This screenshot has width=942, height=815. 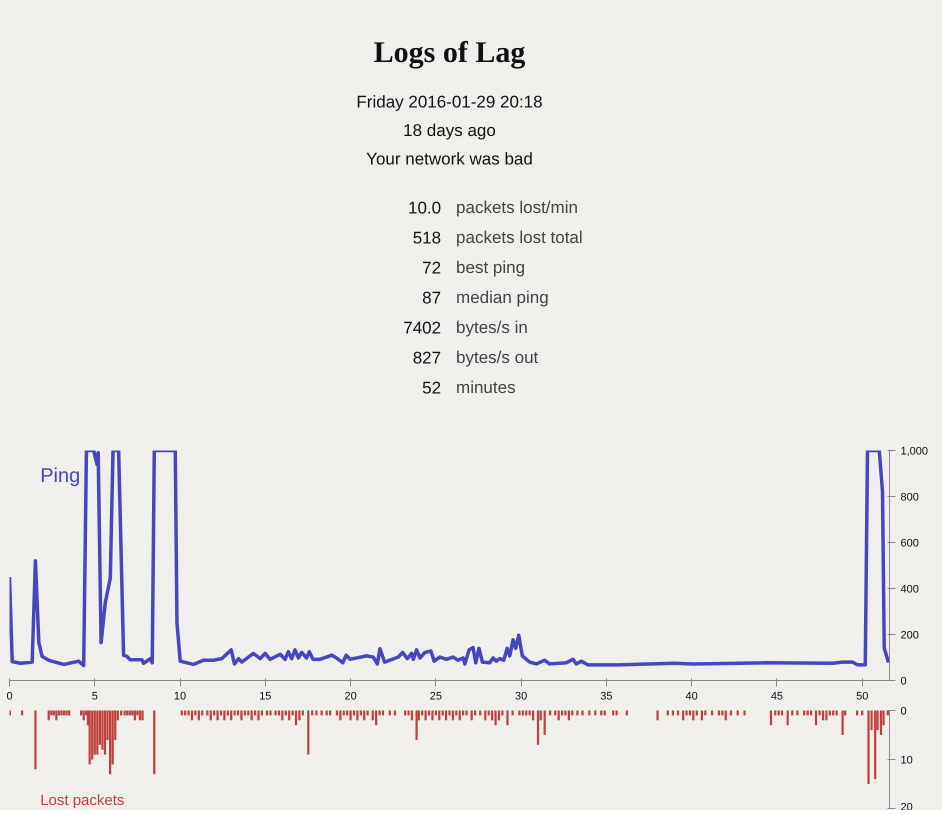 What do you see at coordinates (9, 696) in the screenshot?
I see `x-tick-label: 0` at bounding box center [9, 696].